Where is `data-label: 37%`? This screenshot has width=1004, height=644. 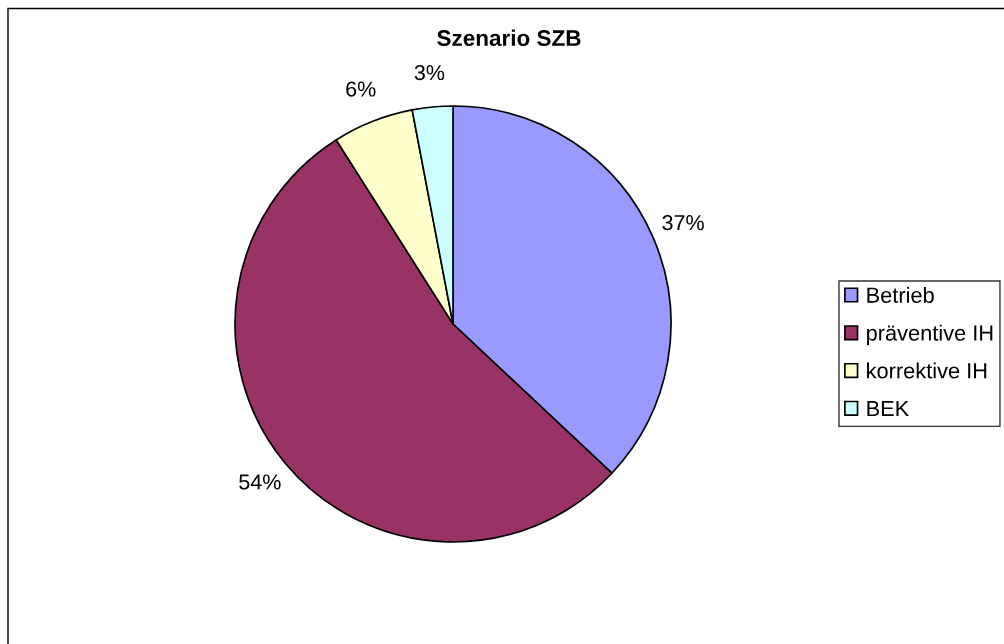
data-label: 37% is located at coordinates (683, 222).